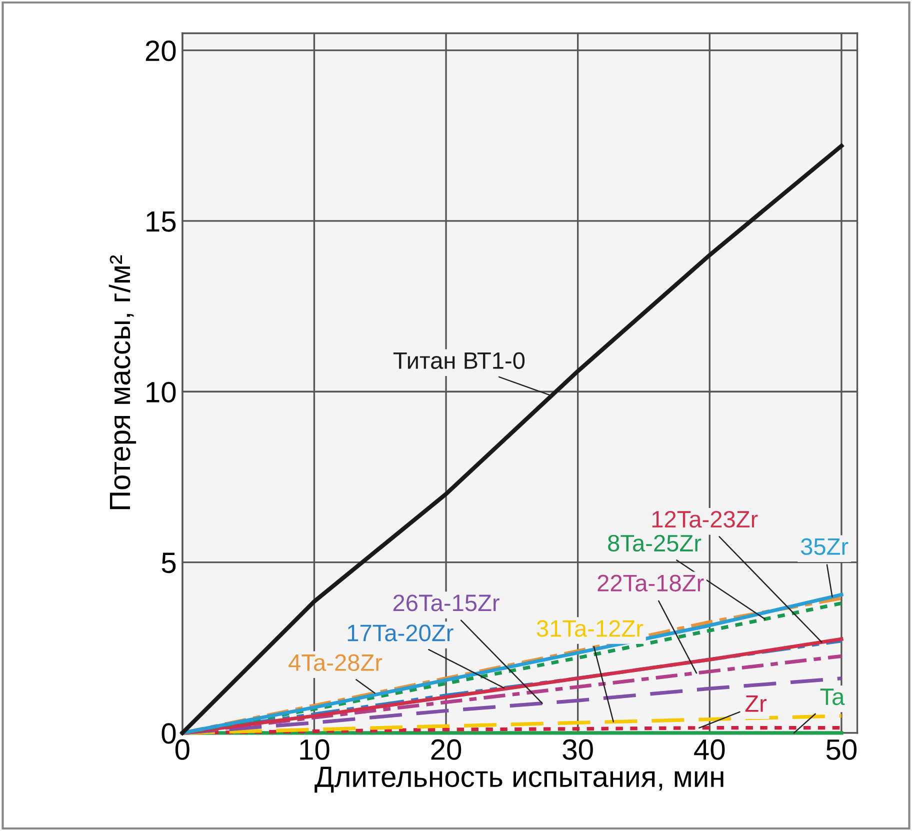 The image size is (912, 831). I want to click on x-tick-label: 0, so click(182, 749).